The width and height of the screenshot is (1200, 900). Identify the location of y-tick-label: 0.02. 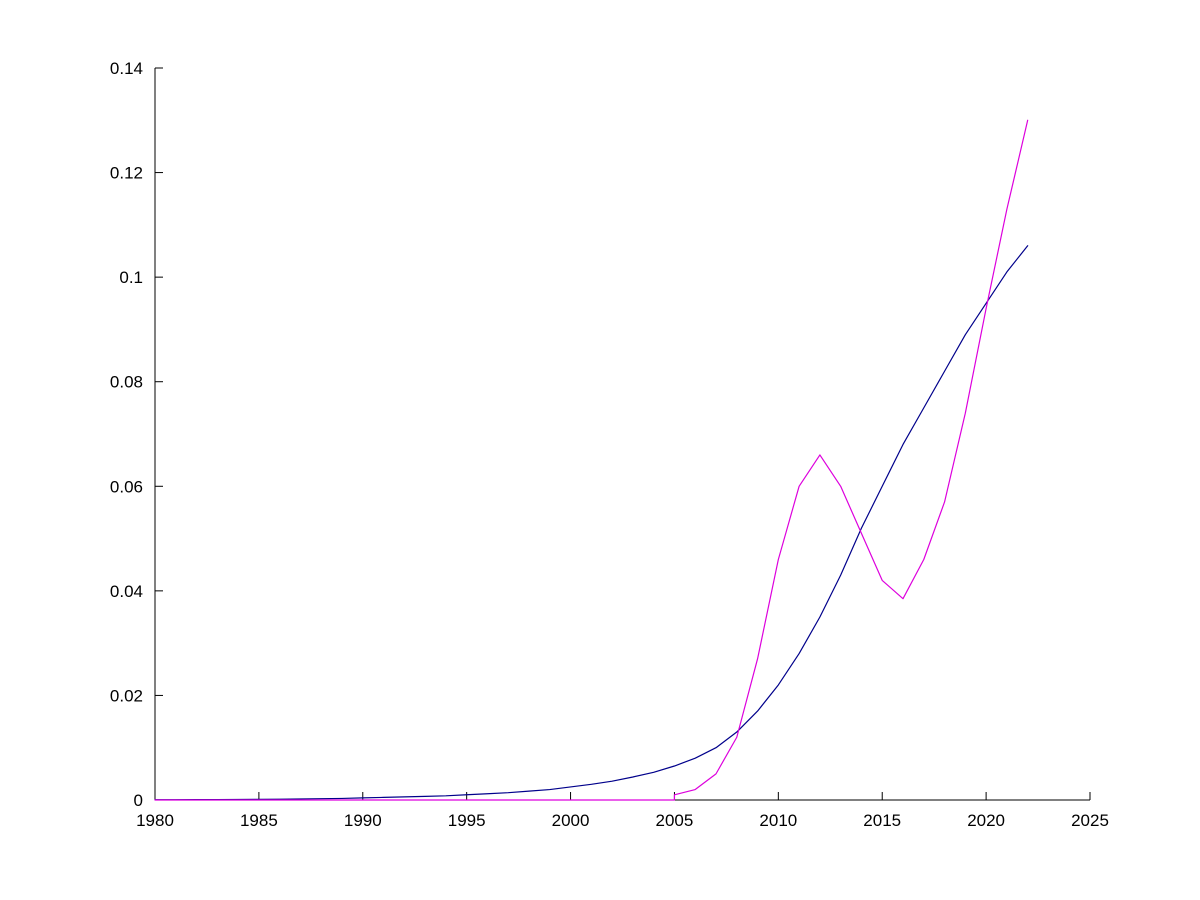
(126, 695).